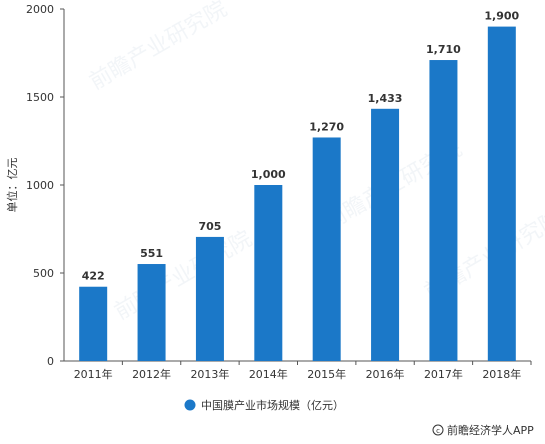  What do you see at coordinates (12, 185) in the screenshot?
I see `y-axis-title: 单位：亿元` at bounding box center [12, 185].